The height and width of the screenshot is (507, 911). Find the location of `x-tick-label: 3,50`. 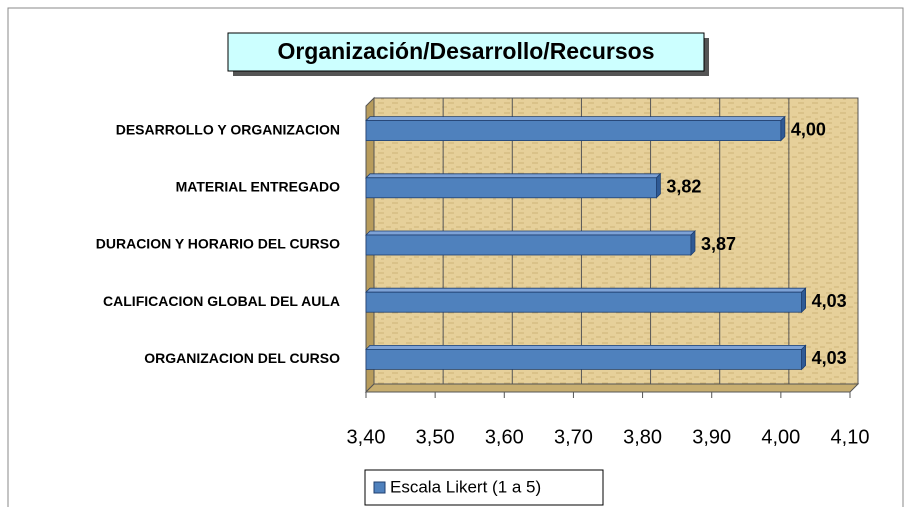

x-tick-label: 3,50 is located at coordinates (435, 437).